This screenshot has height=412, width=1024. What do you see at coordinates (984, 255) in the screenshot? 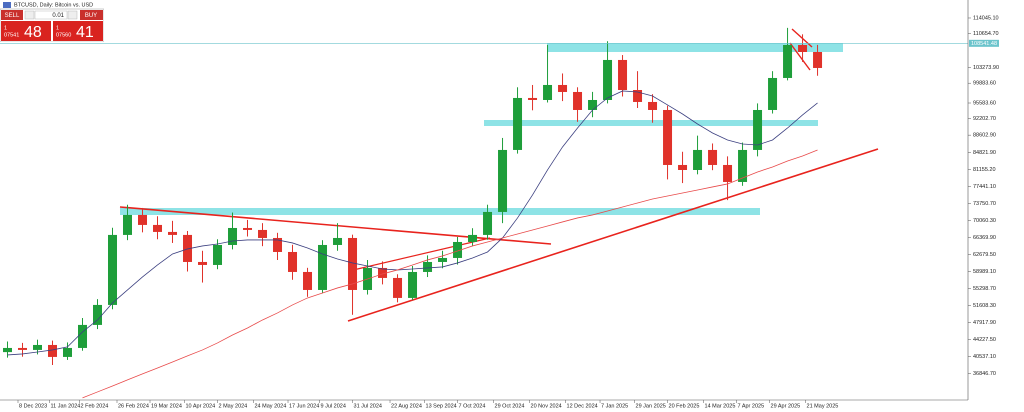
I see `y-tick-label: 62679.50` at bounding box center [984, 255].